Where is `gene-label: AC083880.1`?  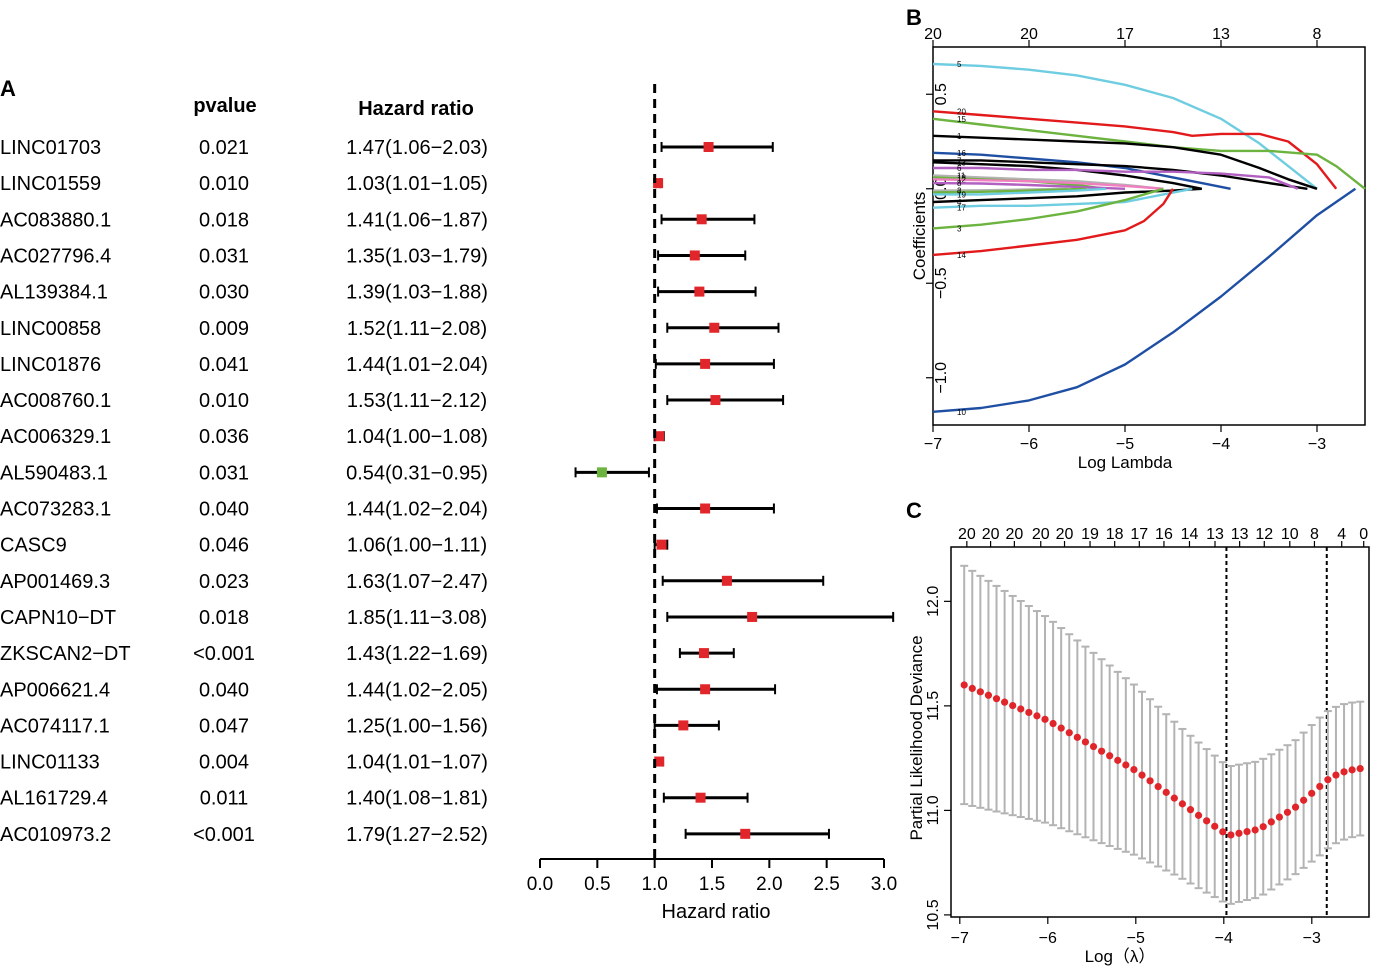
gene-label: AC083880.1 is located at coordinates (55, 220).